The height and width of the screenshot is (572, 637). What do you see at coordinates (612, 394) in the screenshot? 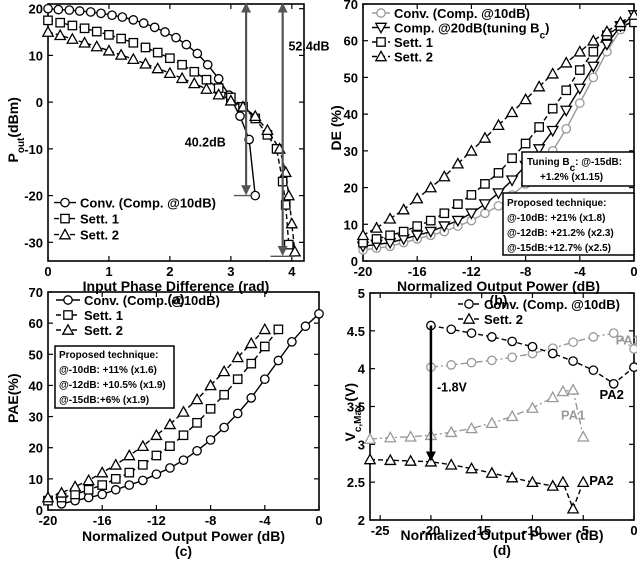
I see `label-pa2: PA2` at bounding box center [612, 394].